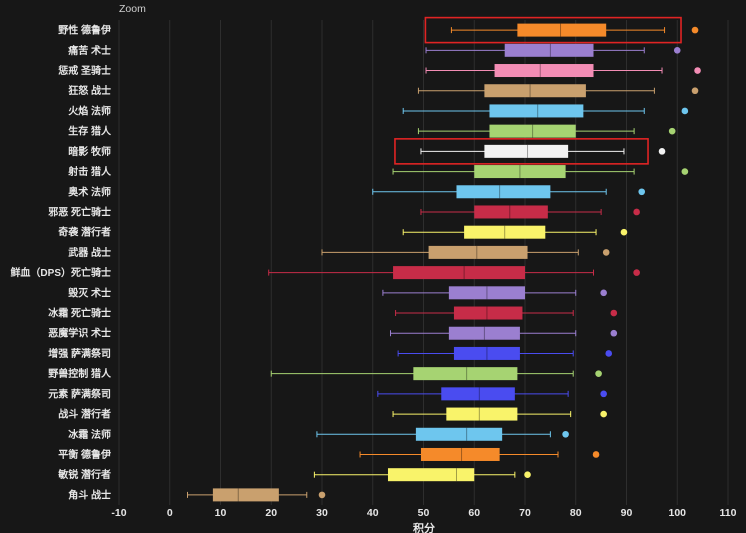 This screenshot has height=533, width=746. I want to click on y-category-label: 暗影 牧师, so click(89, 151).